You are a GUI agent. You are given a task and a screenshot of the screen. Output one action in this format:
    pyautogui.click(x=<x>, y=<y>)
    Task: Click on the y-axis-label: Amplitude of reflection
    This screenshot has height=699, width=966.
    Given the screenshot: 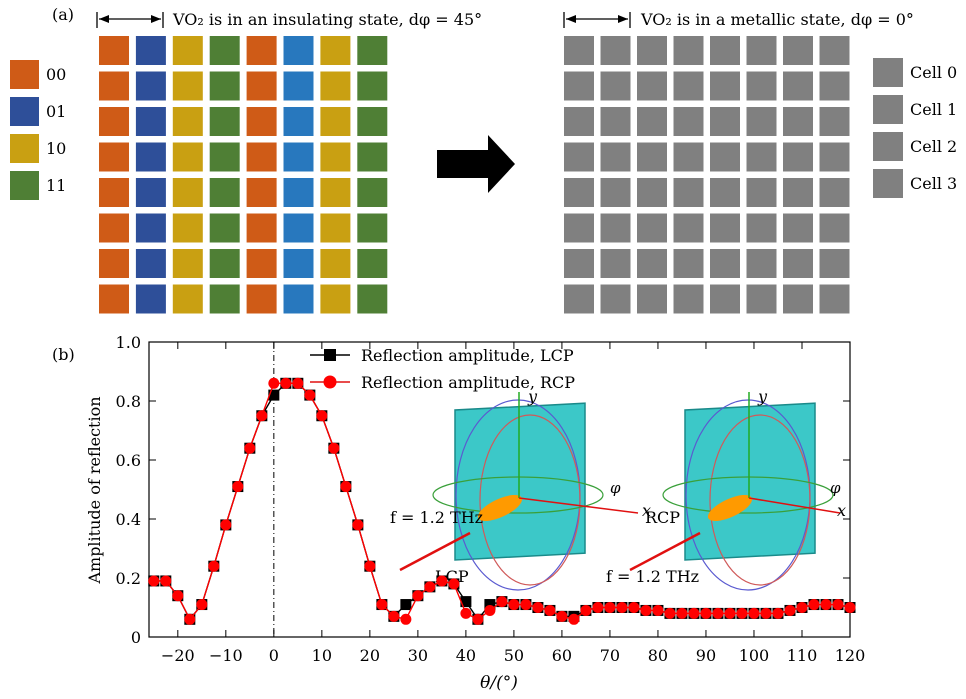 What is the action you would take?
    pyautogui.click(x=94, y=490)
    